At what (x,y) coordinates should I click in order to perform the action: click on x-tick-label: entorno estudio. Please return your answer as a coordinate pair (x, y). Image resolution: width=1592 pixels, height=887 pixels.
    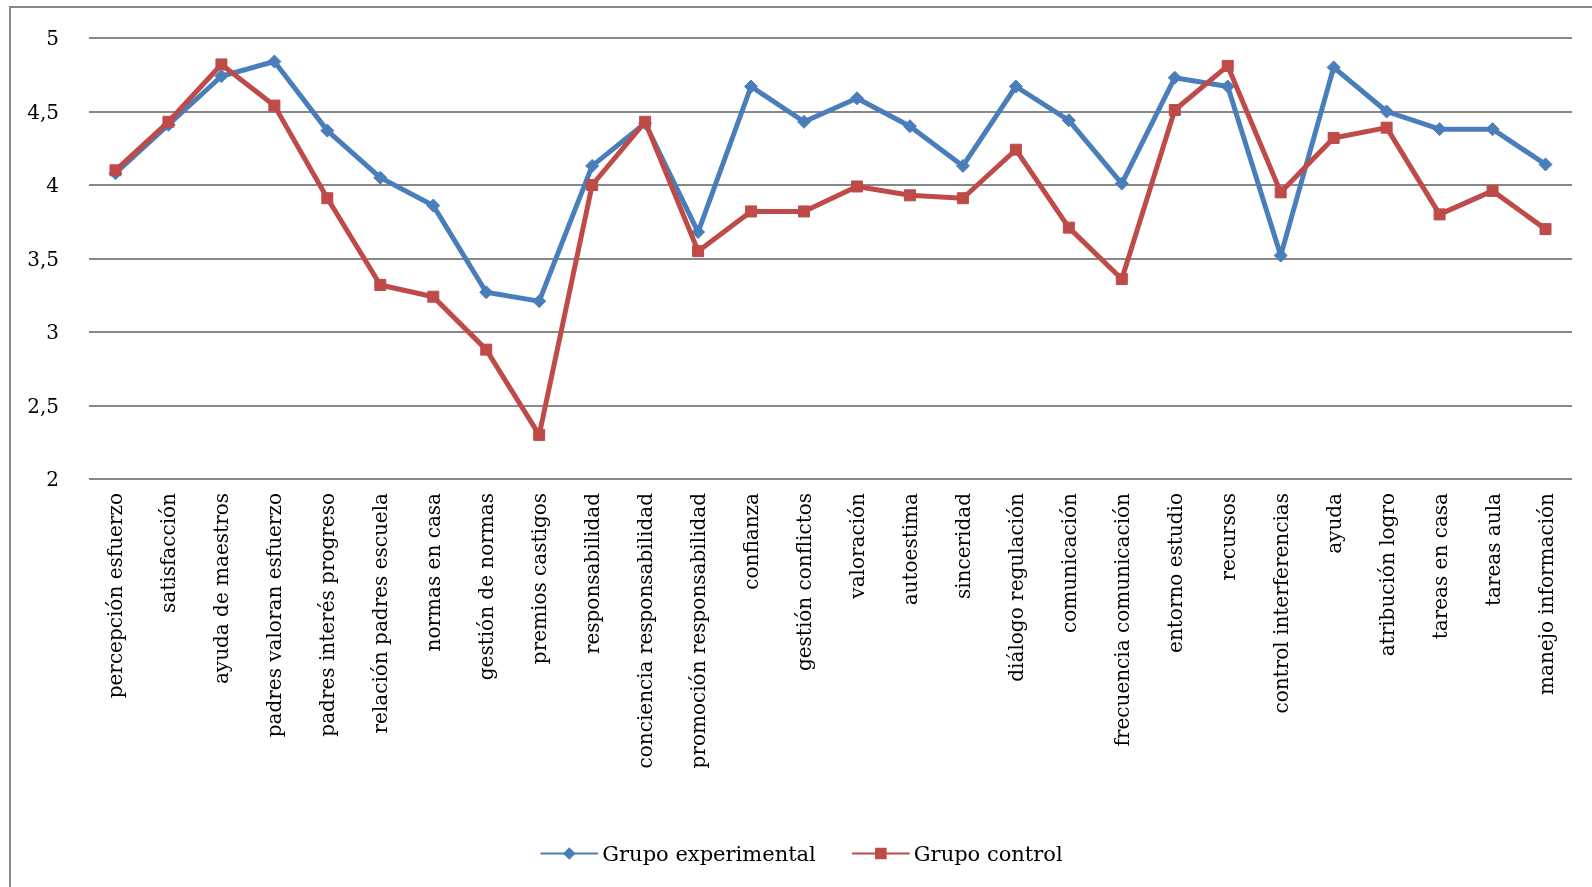
    Looking at the image, I should click on (1174, 573).